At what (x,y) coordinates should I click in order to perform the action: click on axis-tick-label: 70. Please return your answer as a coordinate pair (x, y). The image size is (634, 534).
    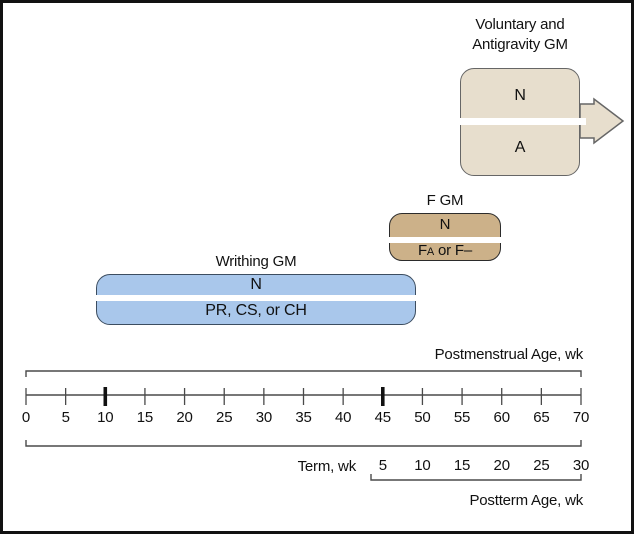
    Looking at the image, I should click on (581, 417).